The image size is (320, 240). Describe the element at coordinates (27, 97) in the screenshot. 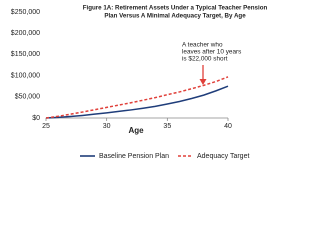

I see `y-tick-label: $50,000` at that location.